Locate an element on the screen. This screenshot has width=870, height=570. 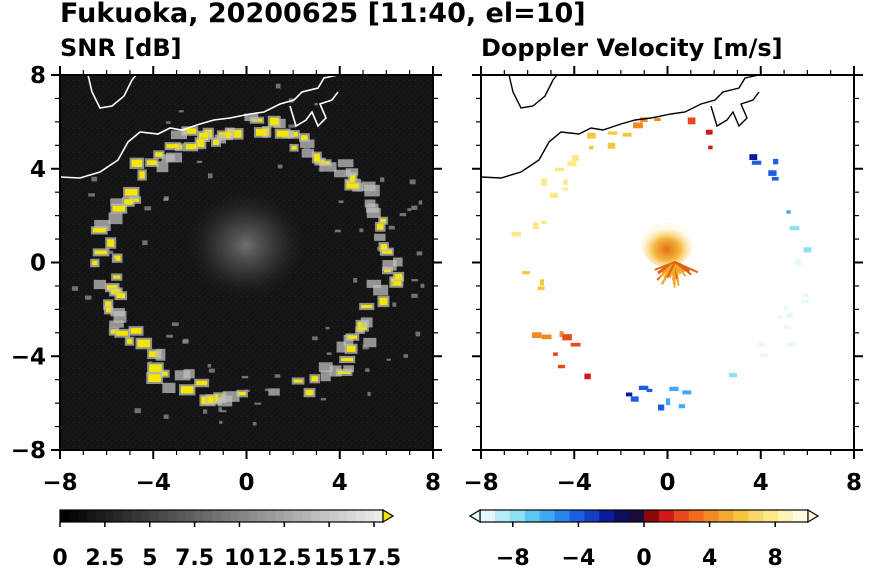
colorbar-extend-max is located at coordinates (813, 516).